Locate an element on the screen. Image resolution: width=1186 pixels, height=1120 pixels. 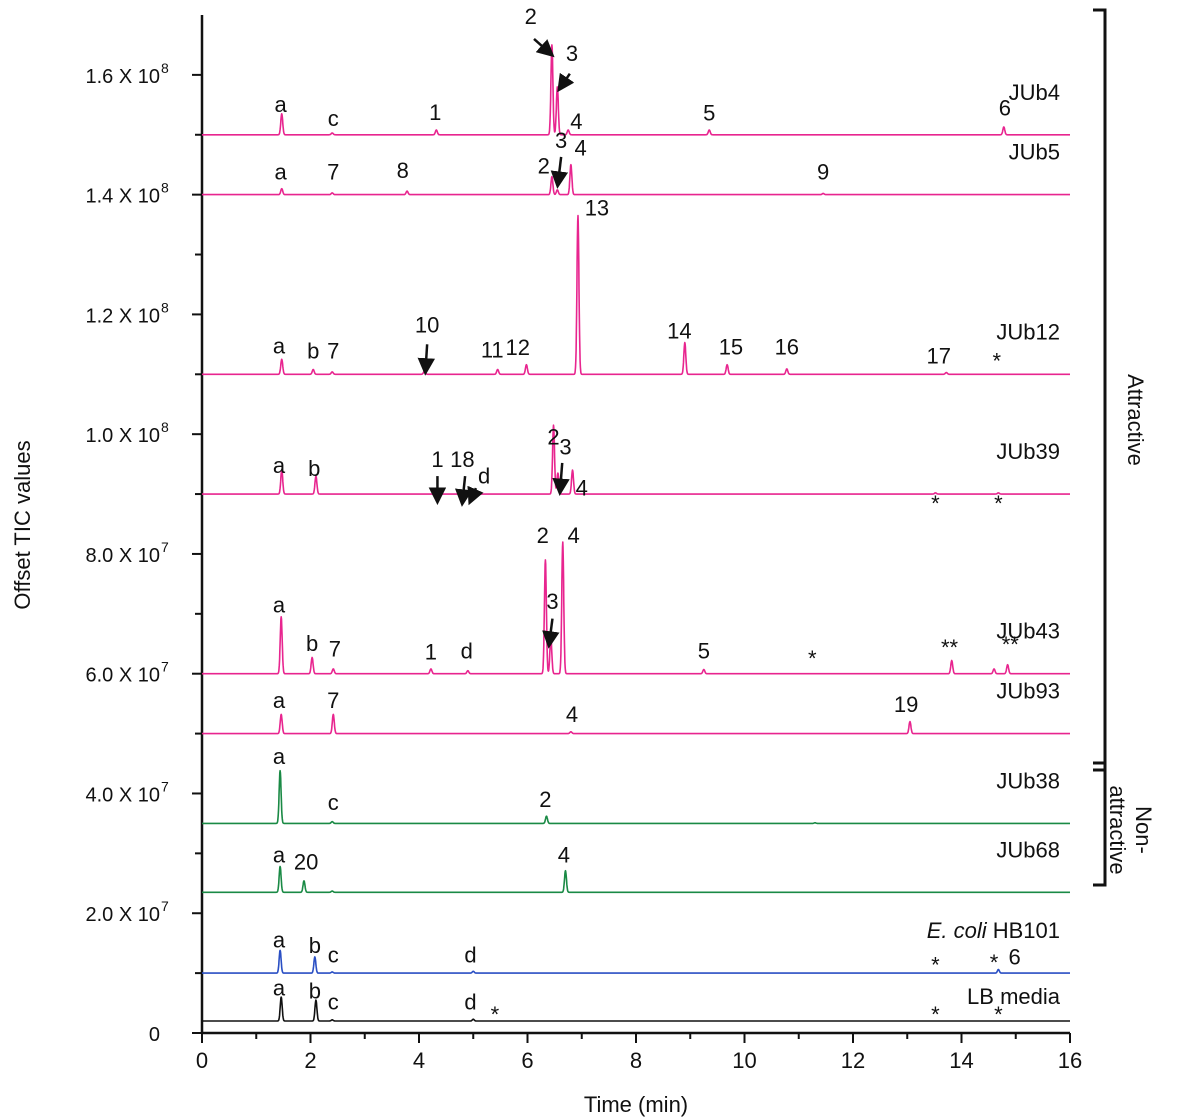
series-name-label: JUb93 is located at coordinates (1028, 691).